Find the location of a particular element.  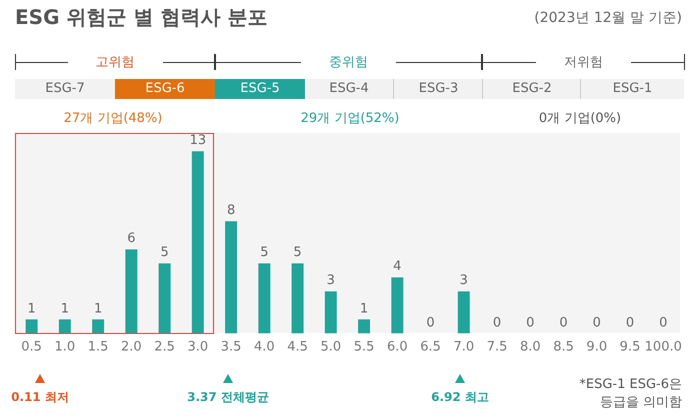

x-tick-label: 4.0 is located at coordinates (264, 347).